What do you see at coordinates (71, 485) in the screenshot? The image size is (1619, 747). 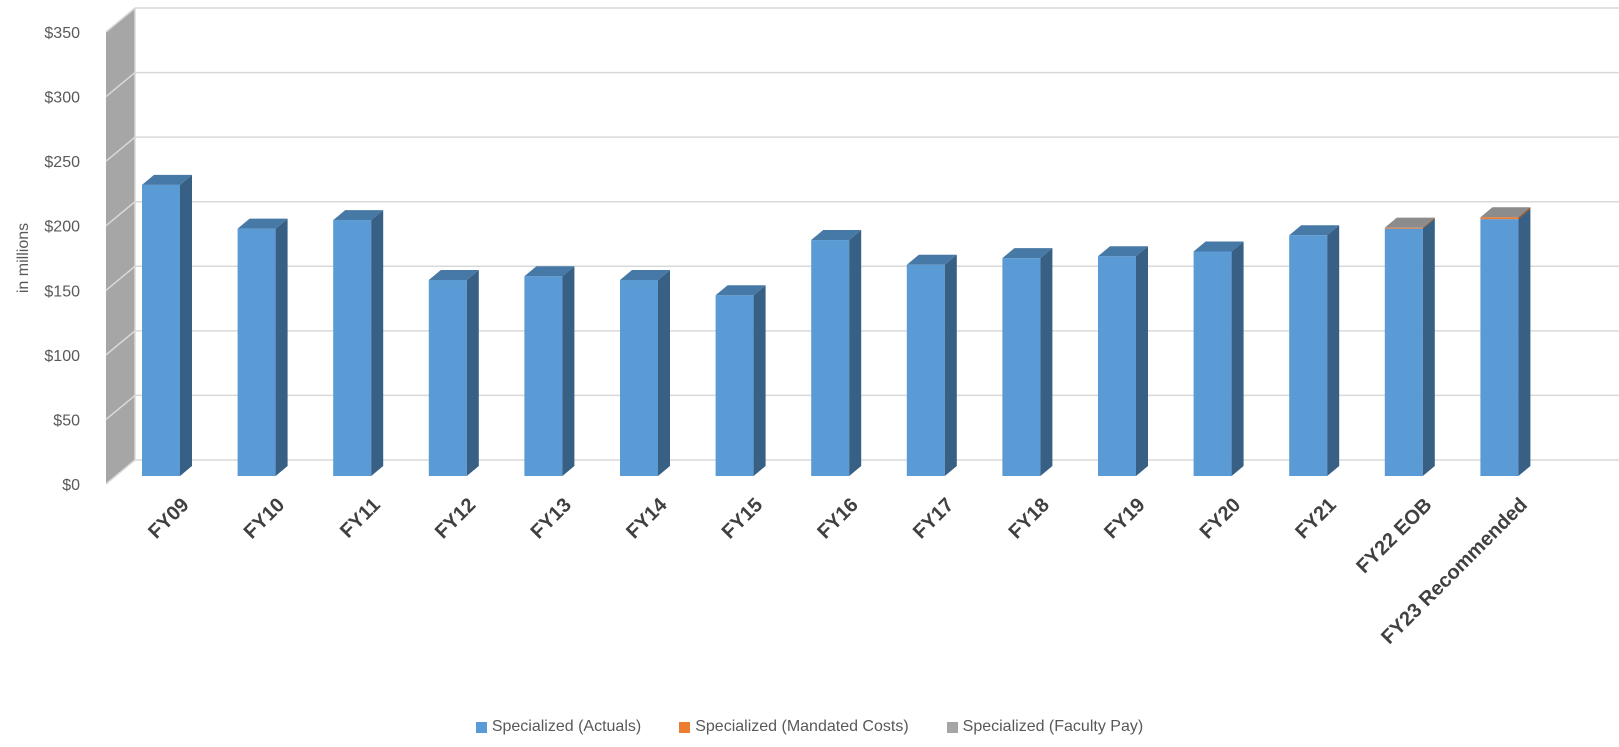 I see `y-tick-label: $0` at bounding box center [71, 485].